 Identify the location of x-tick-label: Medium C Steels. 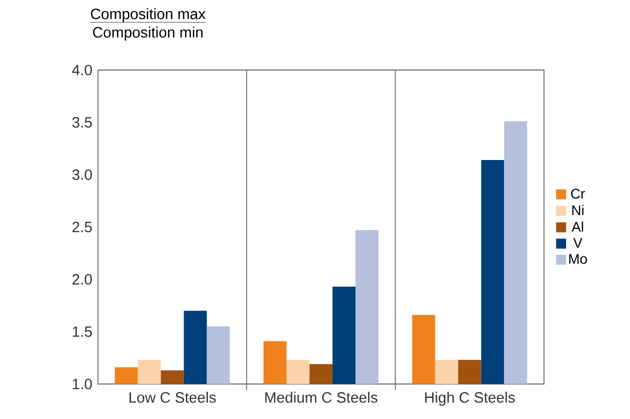
(321, 397).